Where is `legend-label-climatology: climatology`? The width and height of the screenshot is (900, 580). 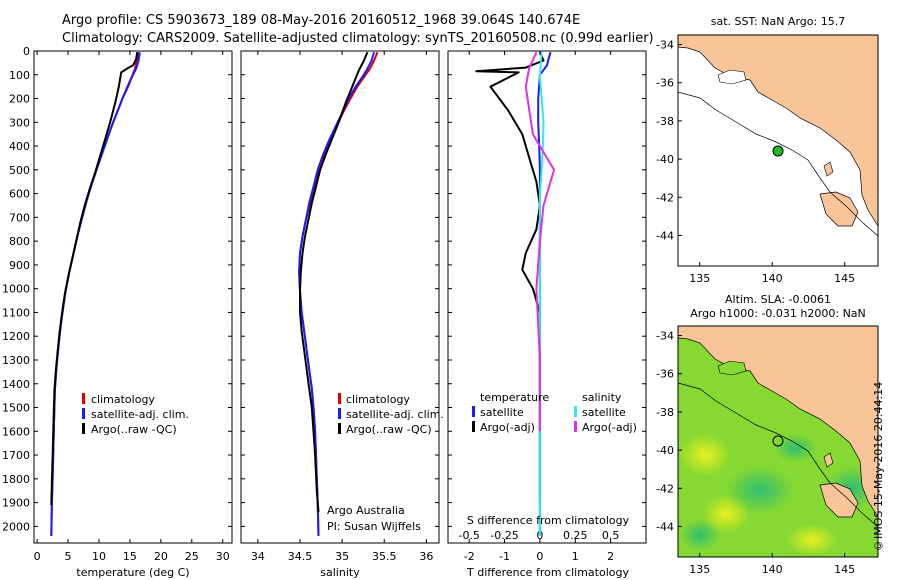 legend-label-climatology: climatology is located at coordinates (378, 399).